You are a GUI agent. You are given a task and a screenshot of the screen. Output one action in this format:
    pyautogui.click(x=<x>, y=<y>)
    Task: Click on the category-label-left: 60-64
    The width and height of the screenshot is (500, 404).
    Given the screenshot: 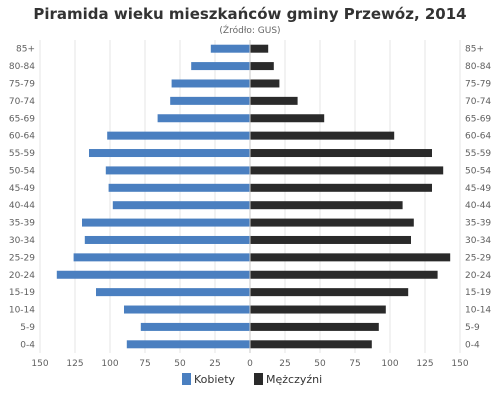 What is the action you would take?
    pyautogui.click(x=22, y=137)
    